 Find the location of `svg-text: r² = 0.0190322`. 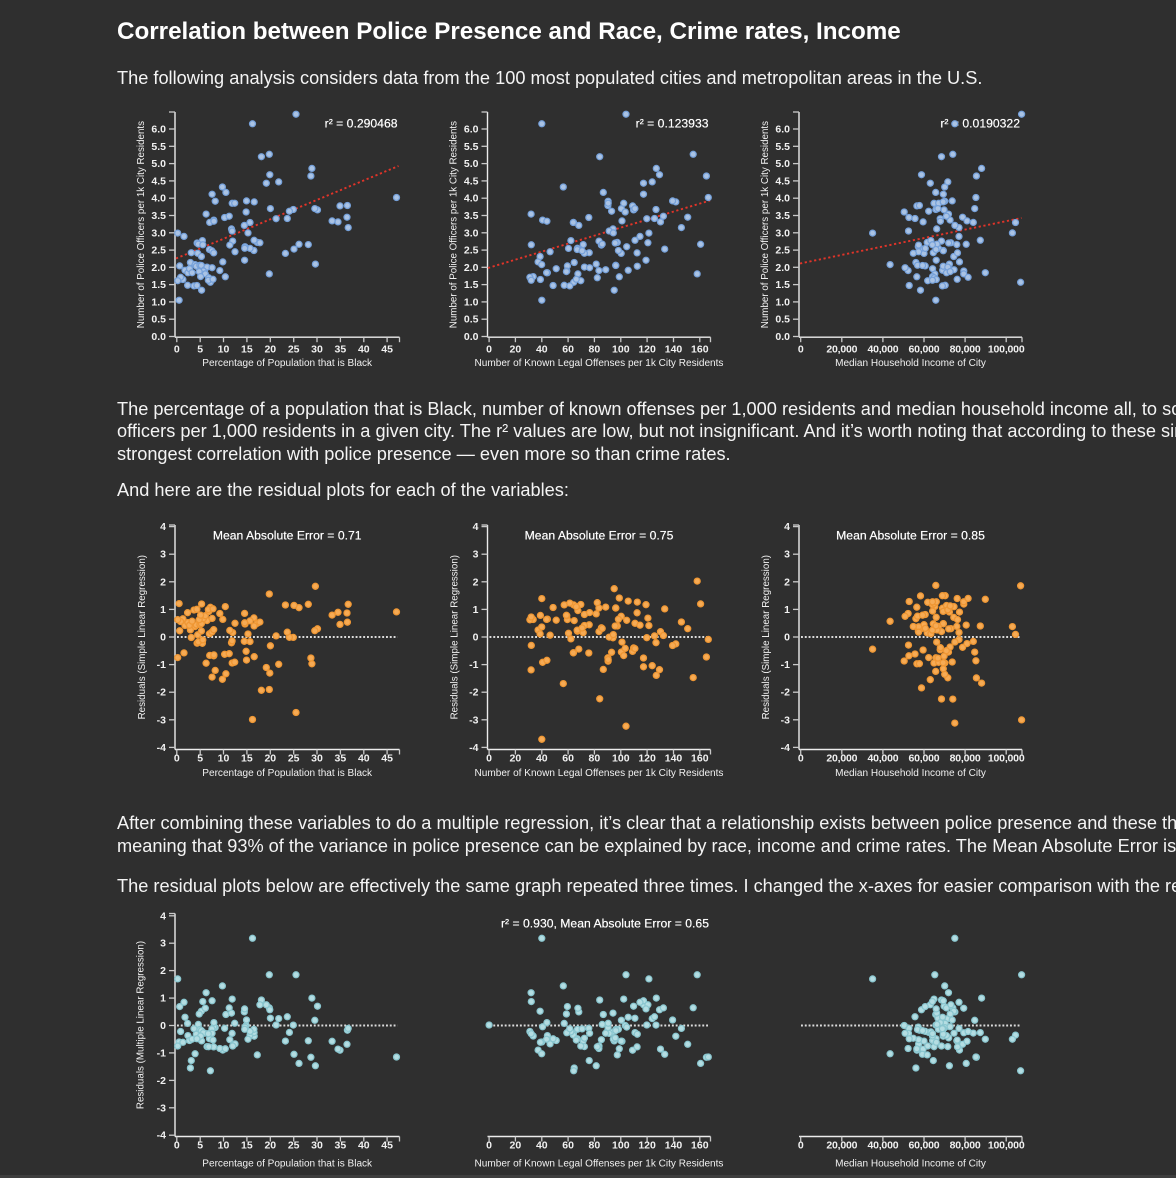

svg-text: r² = 0.0190322 is located at coordinates (980, 124).